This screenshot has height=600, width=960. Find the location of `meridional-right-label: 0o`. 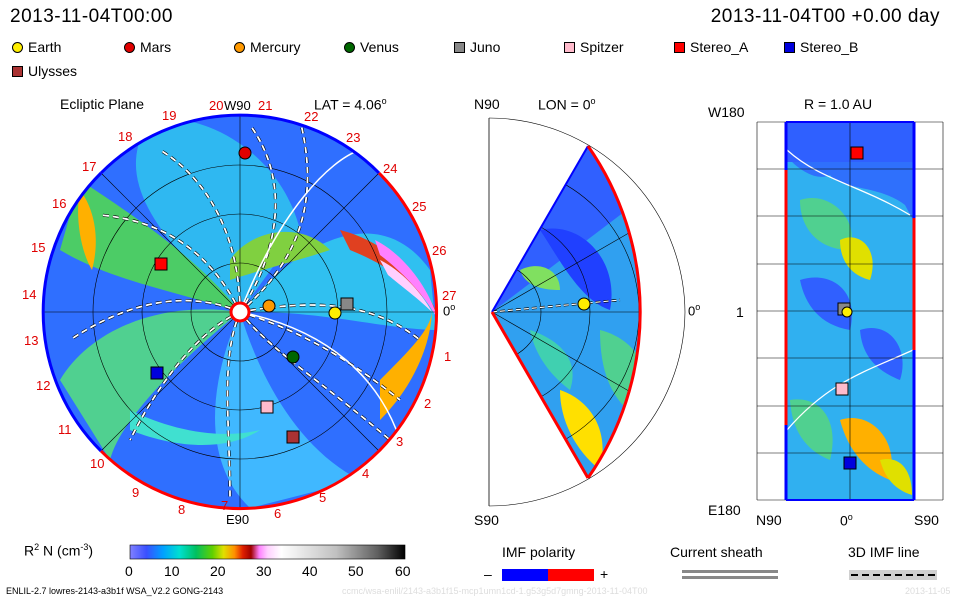

meridional-right-label: 0o is located at coordinates (694, 310).